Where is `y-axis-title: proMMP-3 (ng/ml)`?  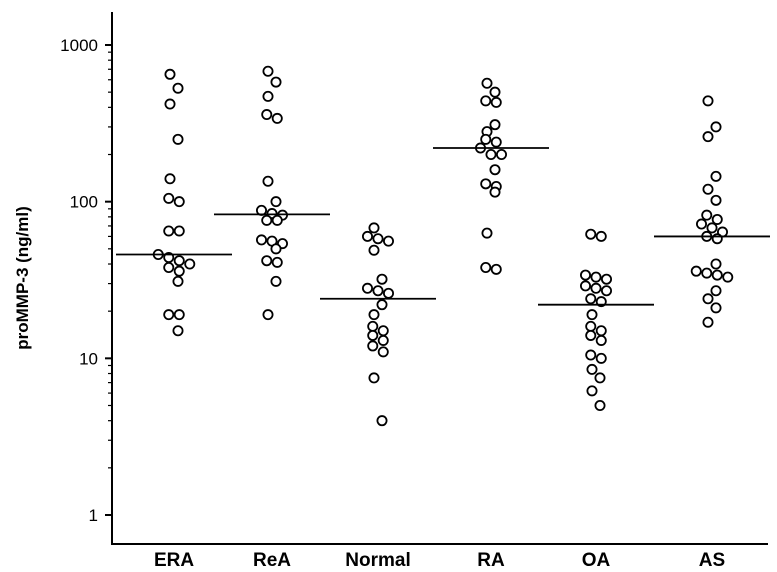
y-axis-title: proMMP-3 (ng/ml) is located at coordinates (22, 278).